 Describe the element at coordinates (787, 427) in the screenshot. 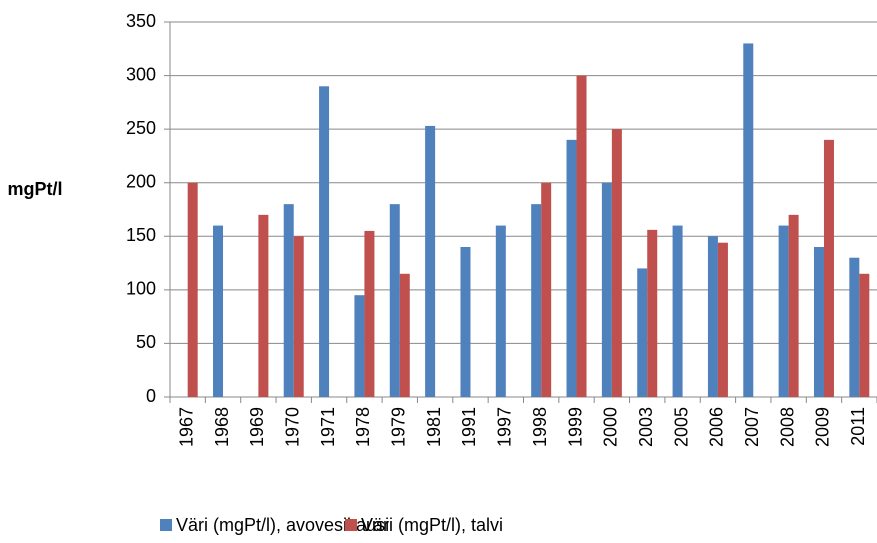

I see `x-tick-label: 2008` at that location.